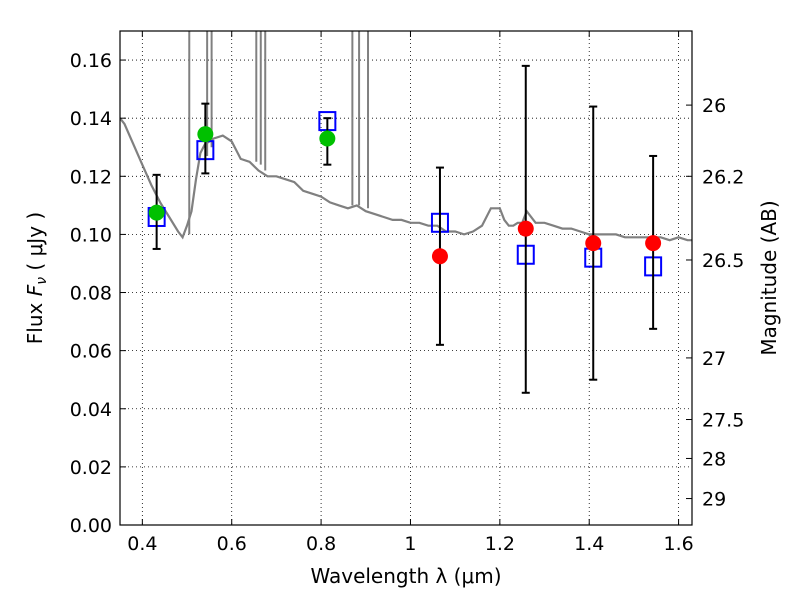  What do you see at coordinates (714, 500) in the screenshot?
I see `right-tick-label: 29` at bounding box center [714, 500].